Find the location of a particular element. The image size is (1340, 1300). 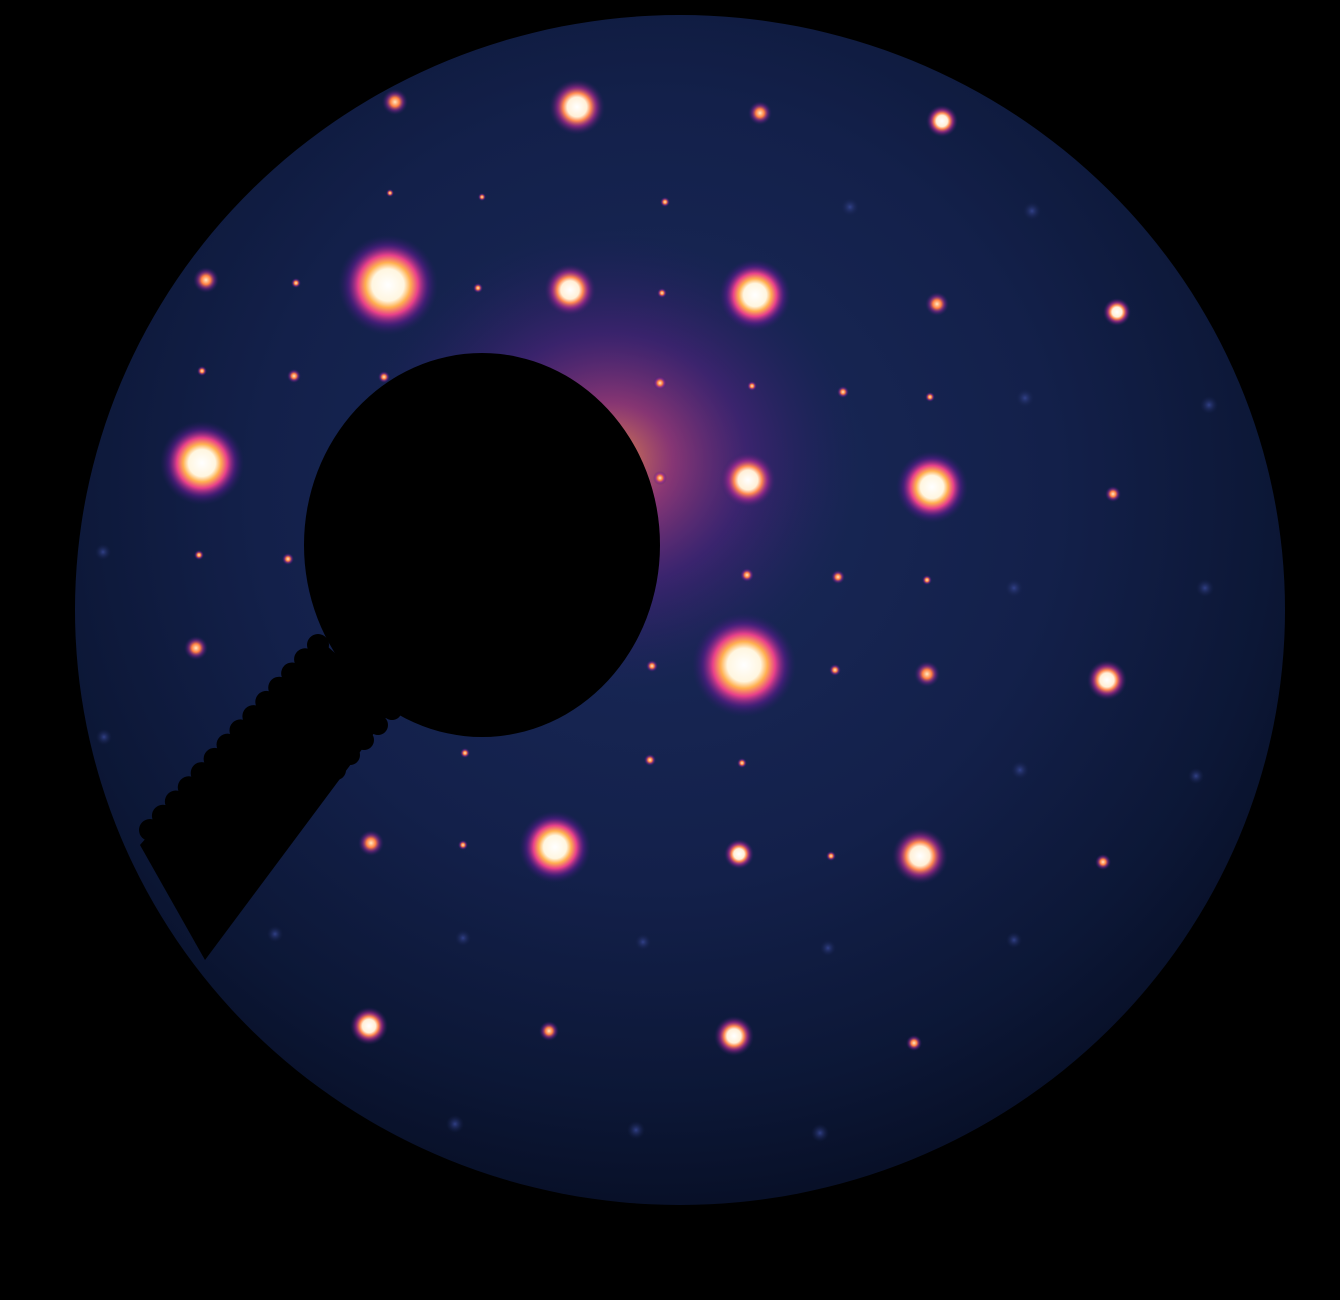

holder-ridges is located at coordinates (270, 774).